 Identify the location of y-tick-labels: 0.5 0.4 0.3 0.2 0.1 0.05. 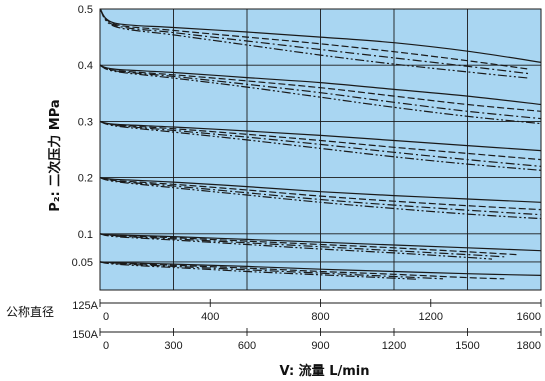
(82, 136).